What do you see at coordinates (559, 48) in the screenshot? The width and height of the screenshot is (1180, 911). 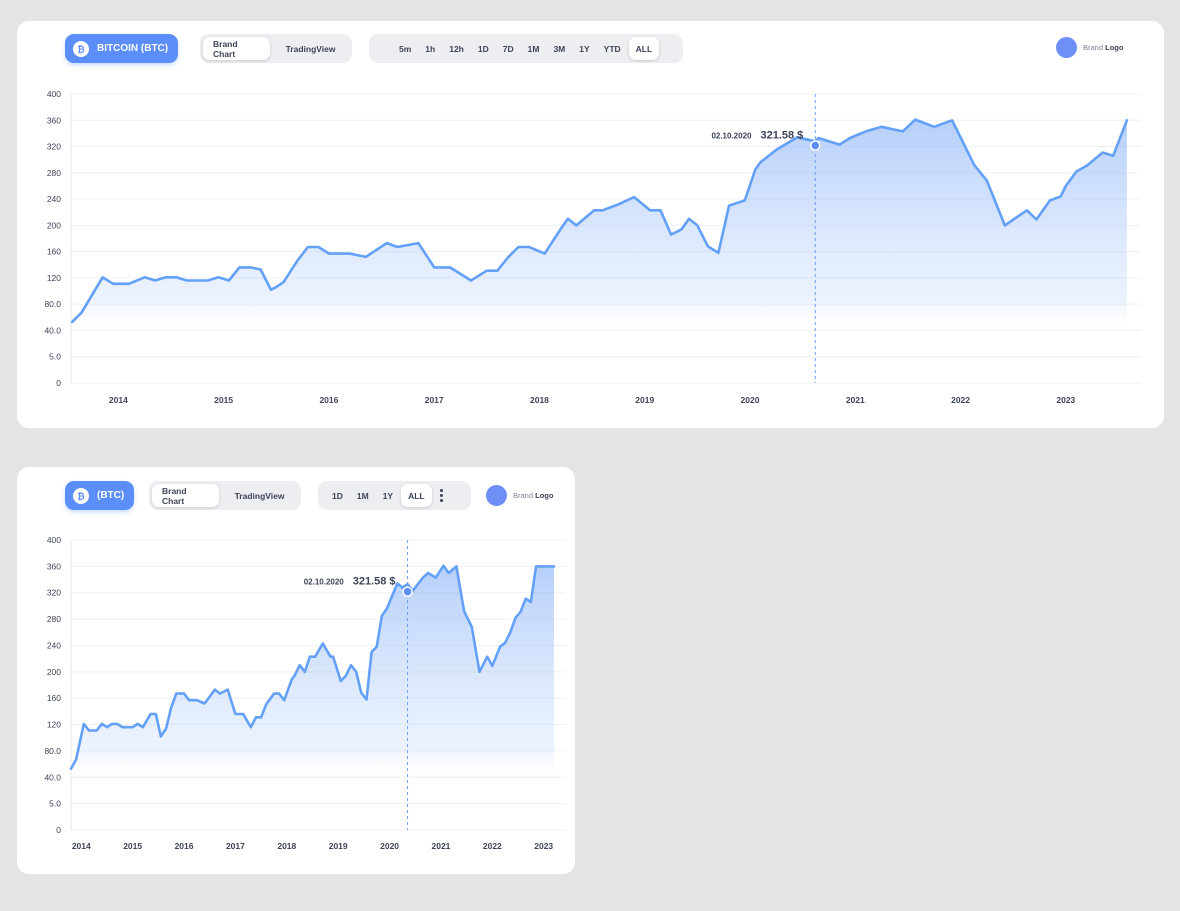 I see `time-range-3m: 3M` at bounding box center [559, 48].